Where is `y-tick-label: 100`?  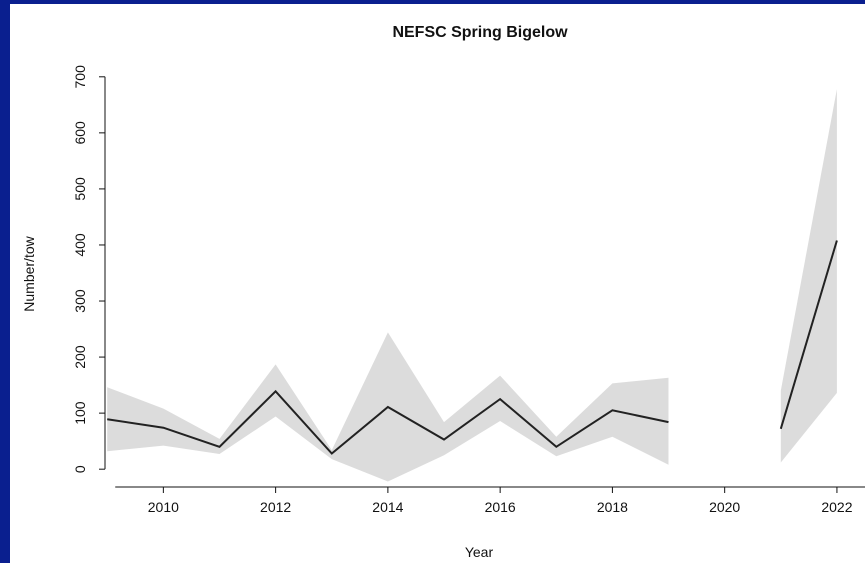 y-tick-label: 100 is located at coordinates (80, 413).